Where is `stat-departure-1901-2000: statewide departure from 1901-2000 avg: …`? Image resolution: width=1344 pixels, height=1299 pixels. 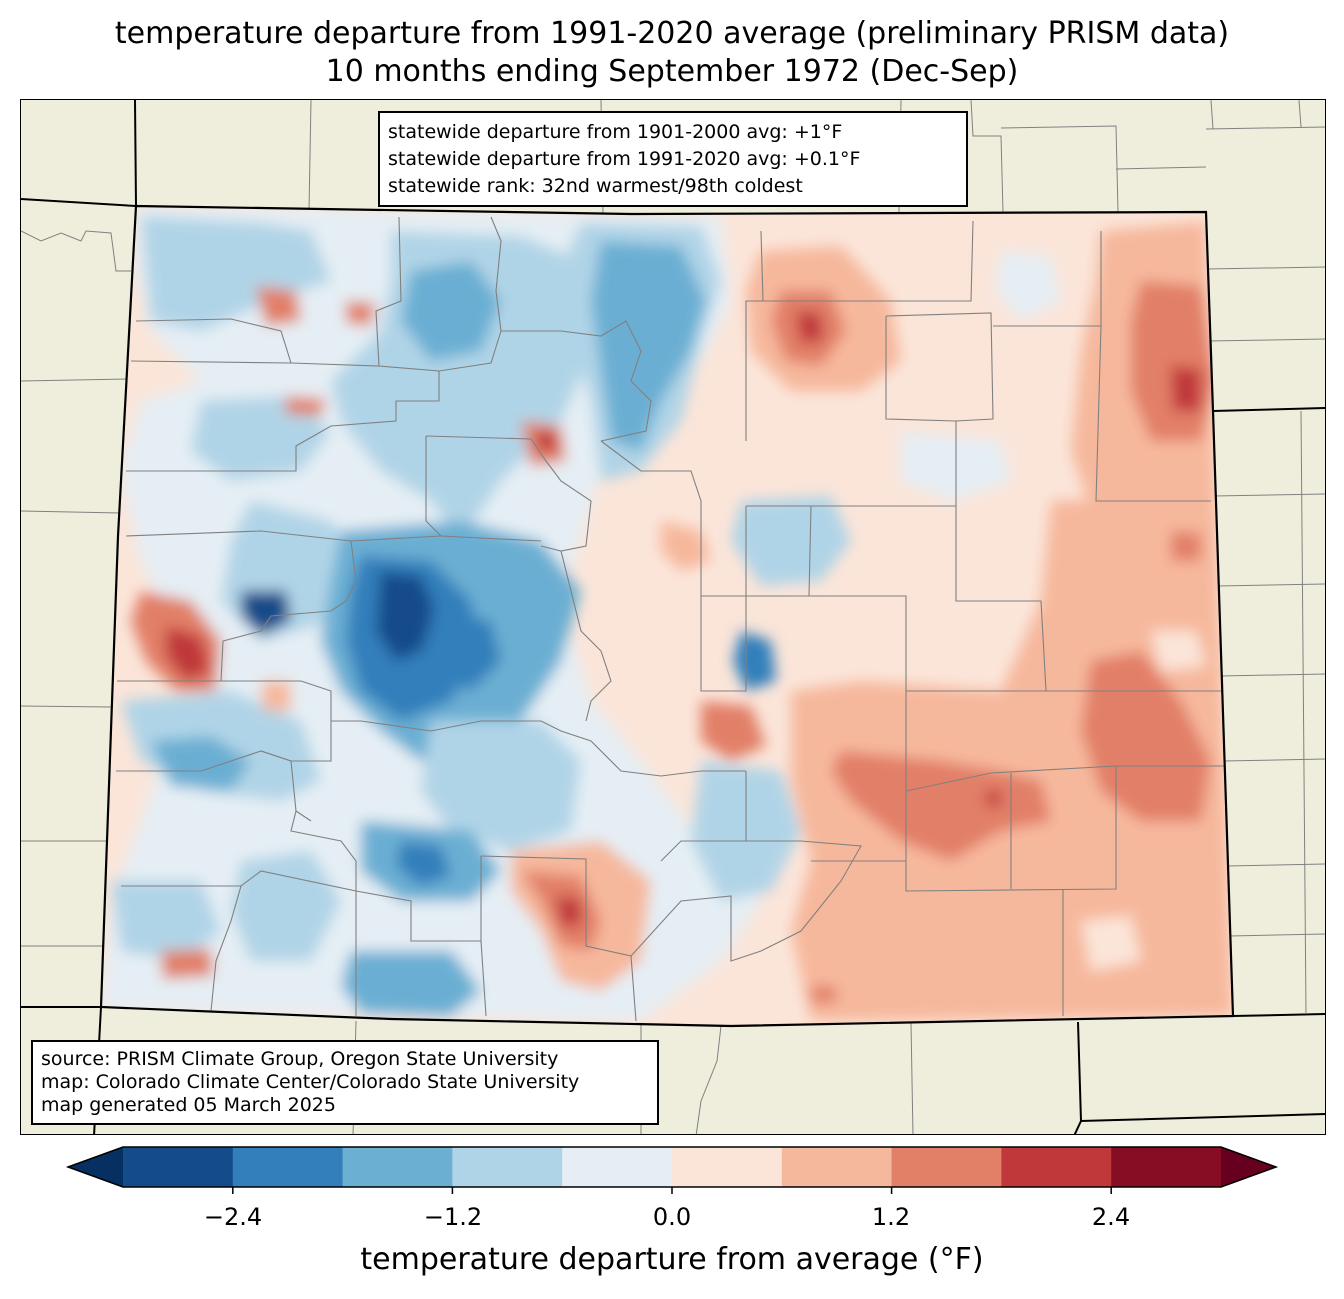
stat-departure-1901-2000: statewide departure from 1901-2000 avg: … is located at coordinates (615, 132).